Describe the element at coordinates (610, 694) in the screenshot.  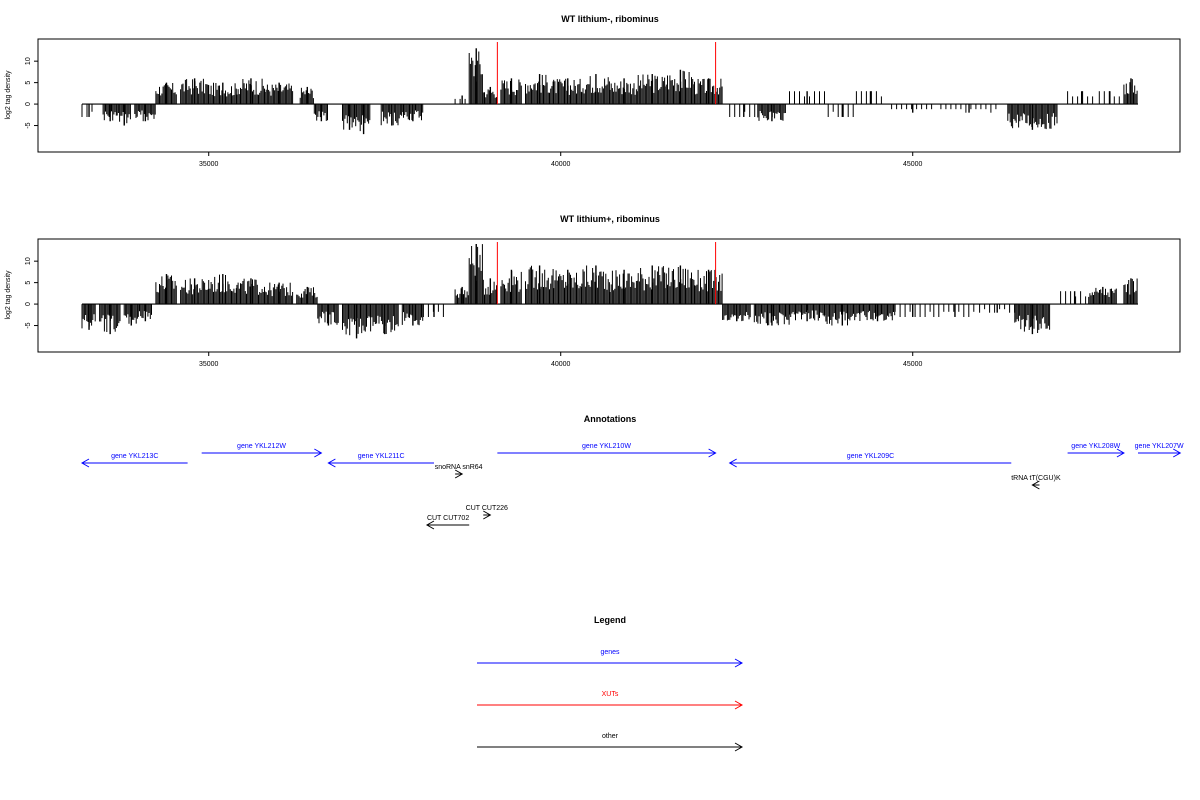
I see `legend-label: XUTs` at that location.